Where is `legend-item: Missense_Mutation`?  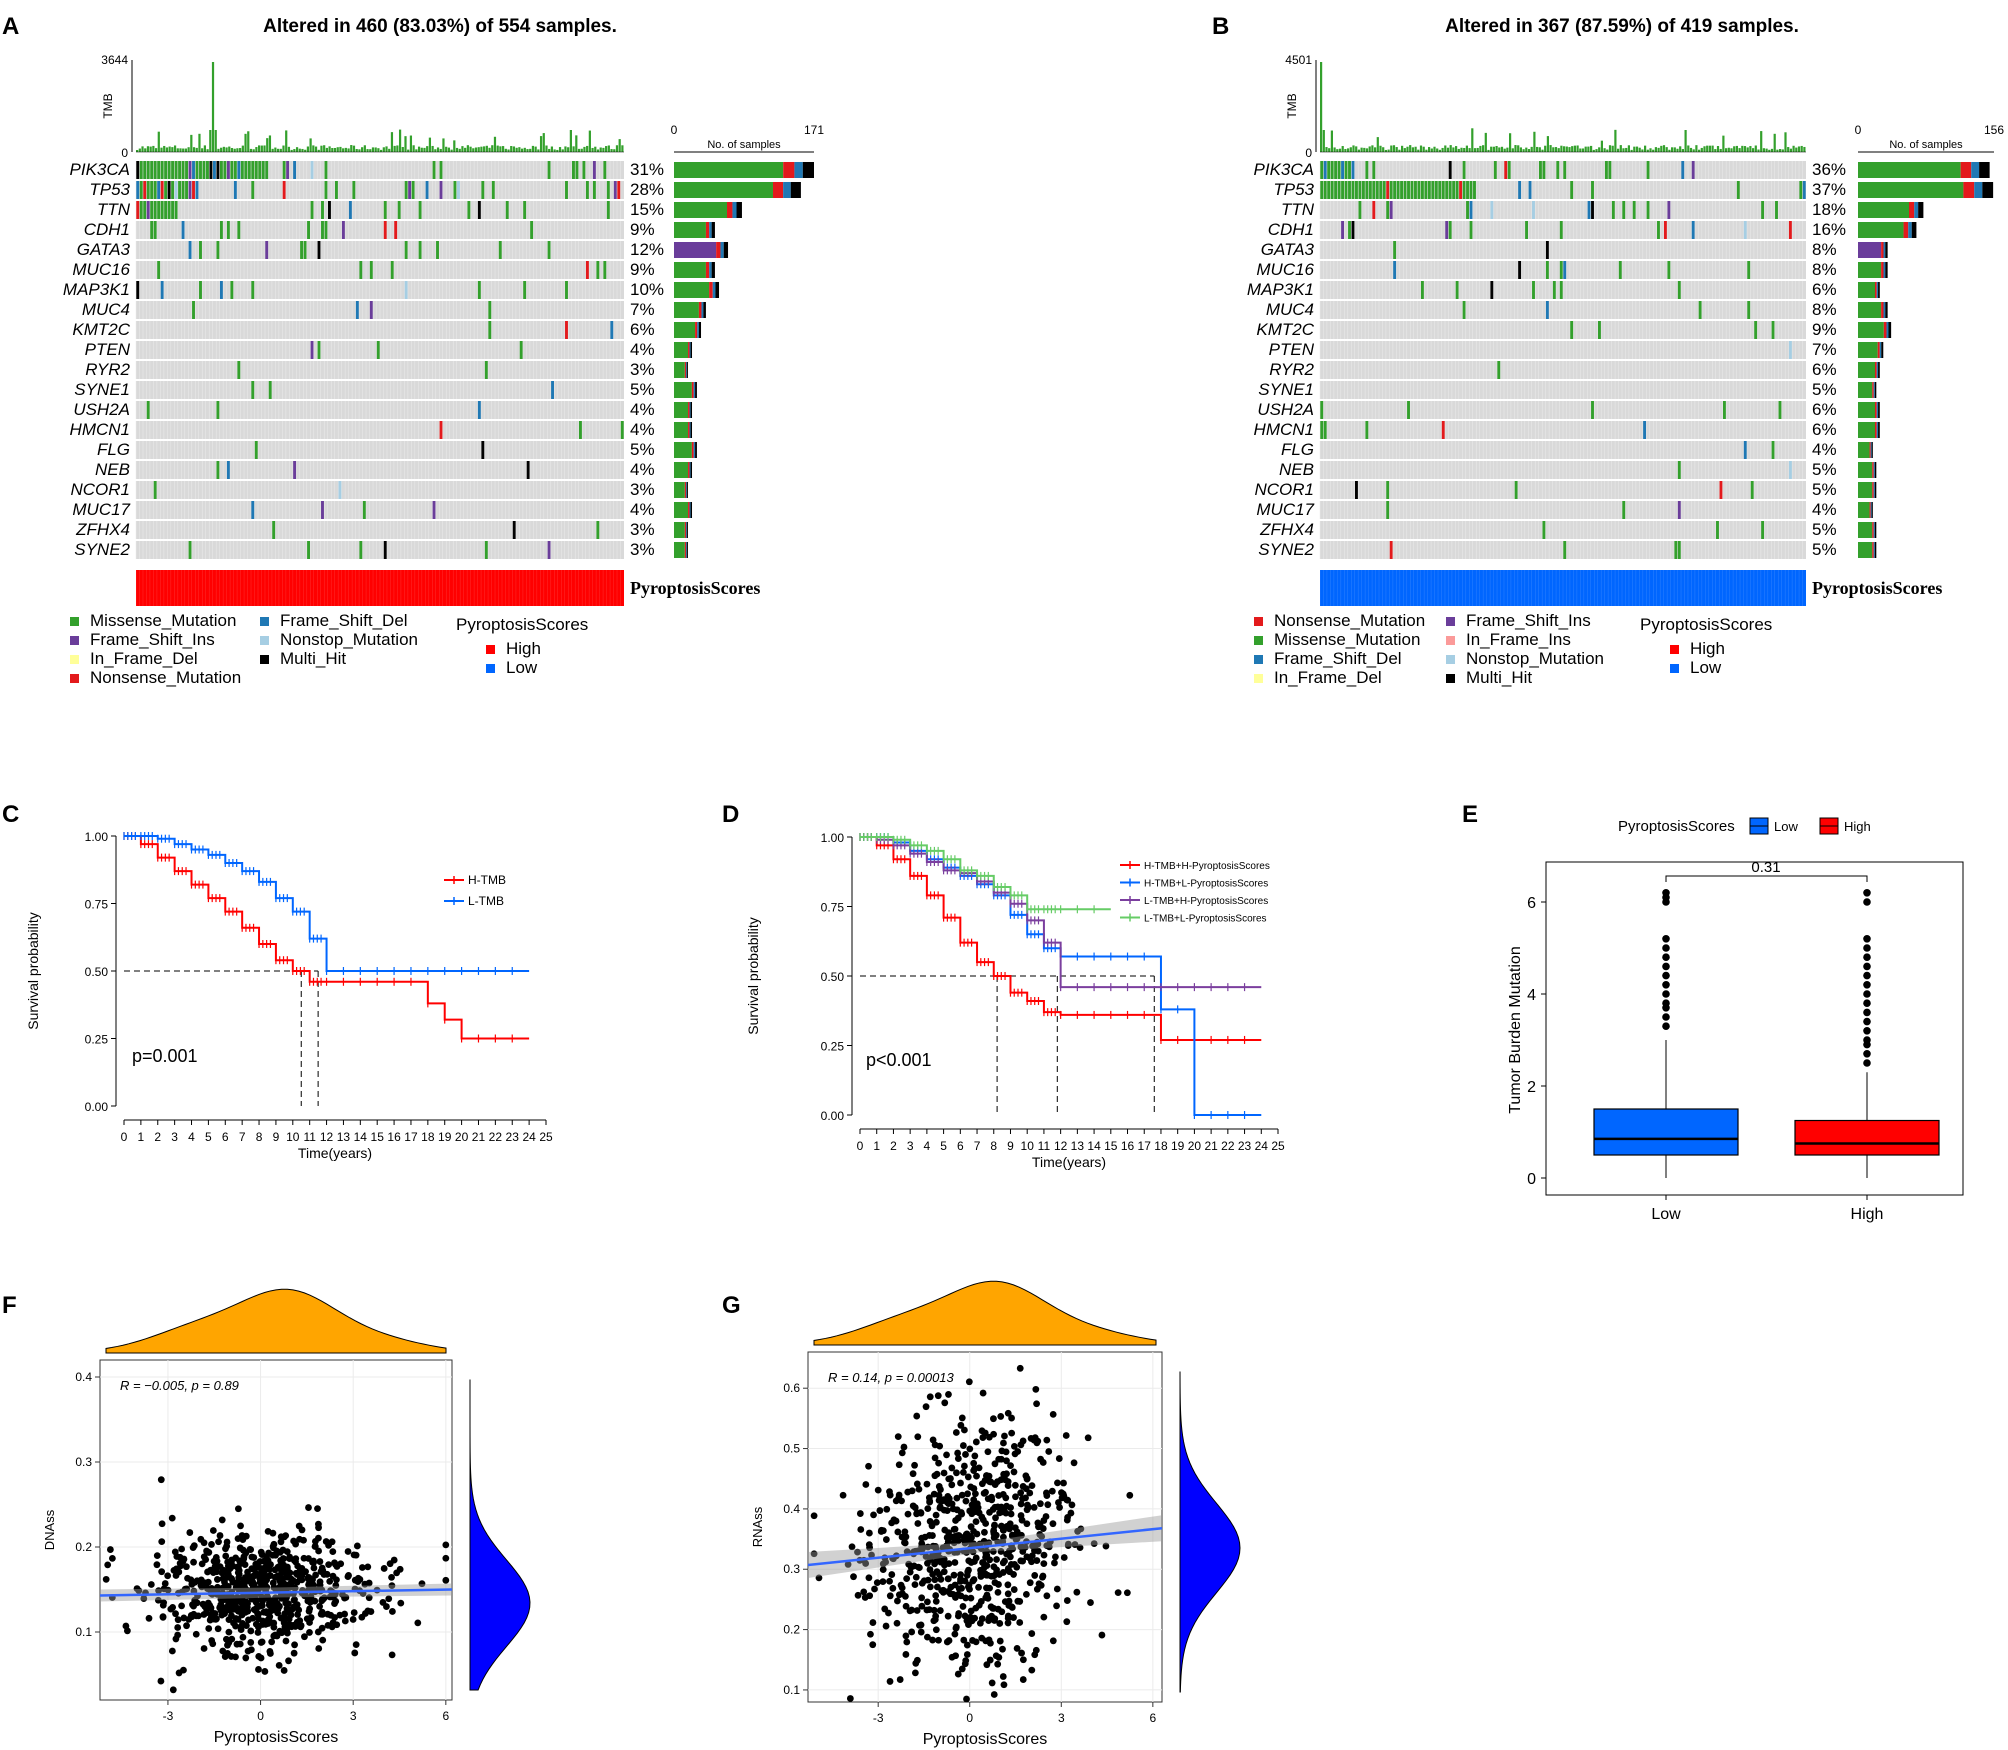 legend-item: Missense_Mutation is located at coordinates (163, 620).